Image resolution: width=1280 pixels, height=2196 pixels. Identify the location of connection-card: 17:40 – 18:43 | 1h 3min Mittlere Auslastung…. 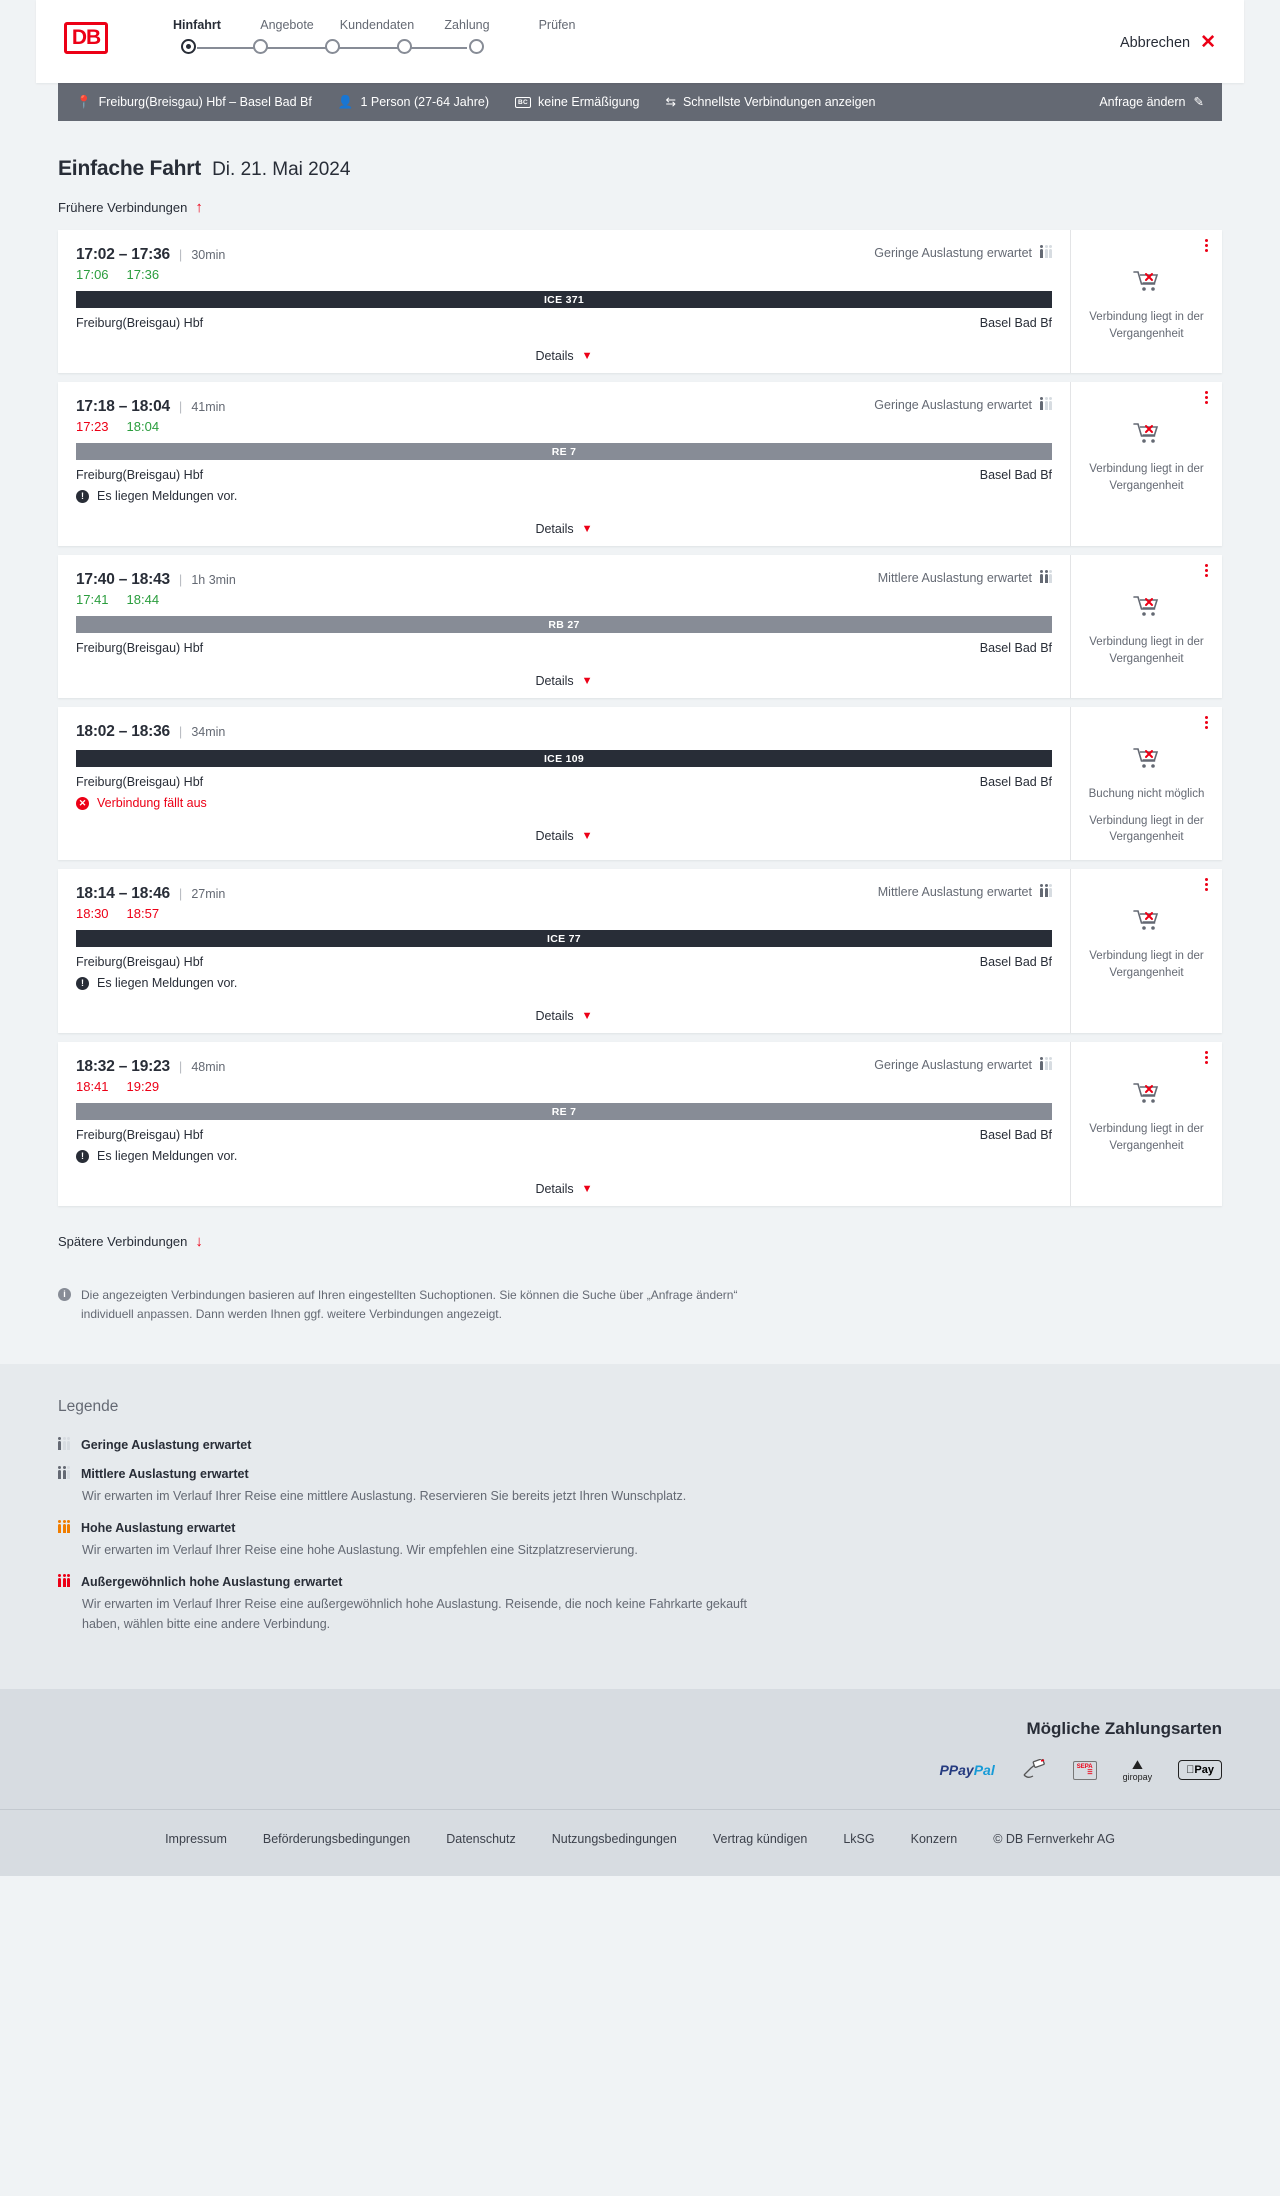
(640, 626).